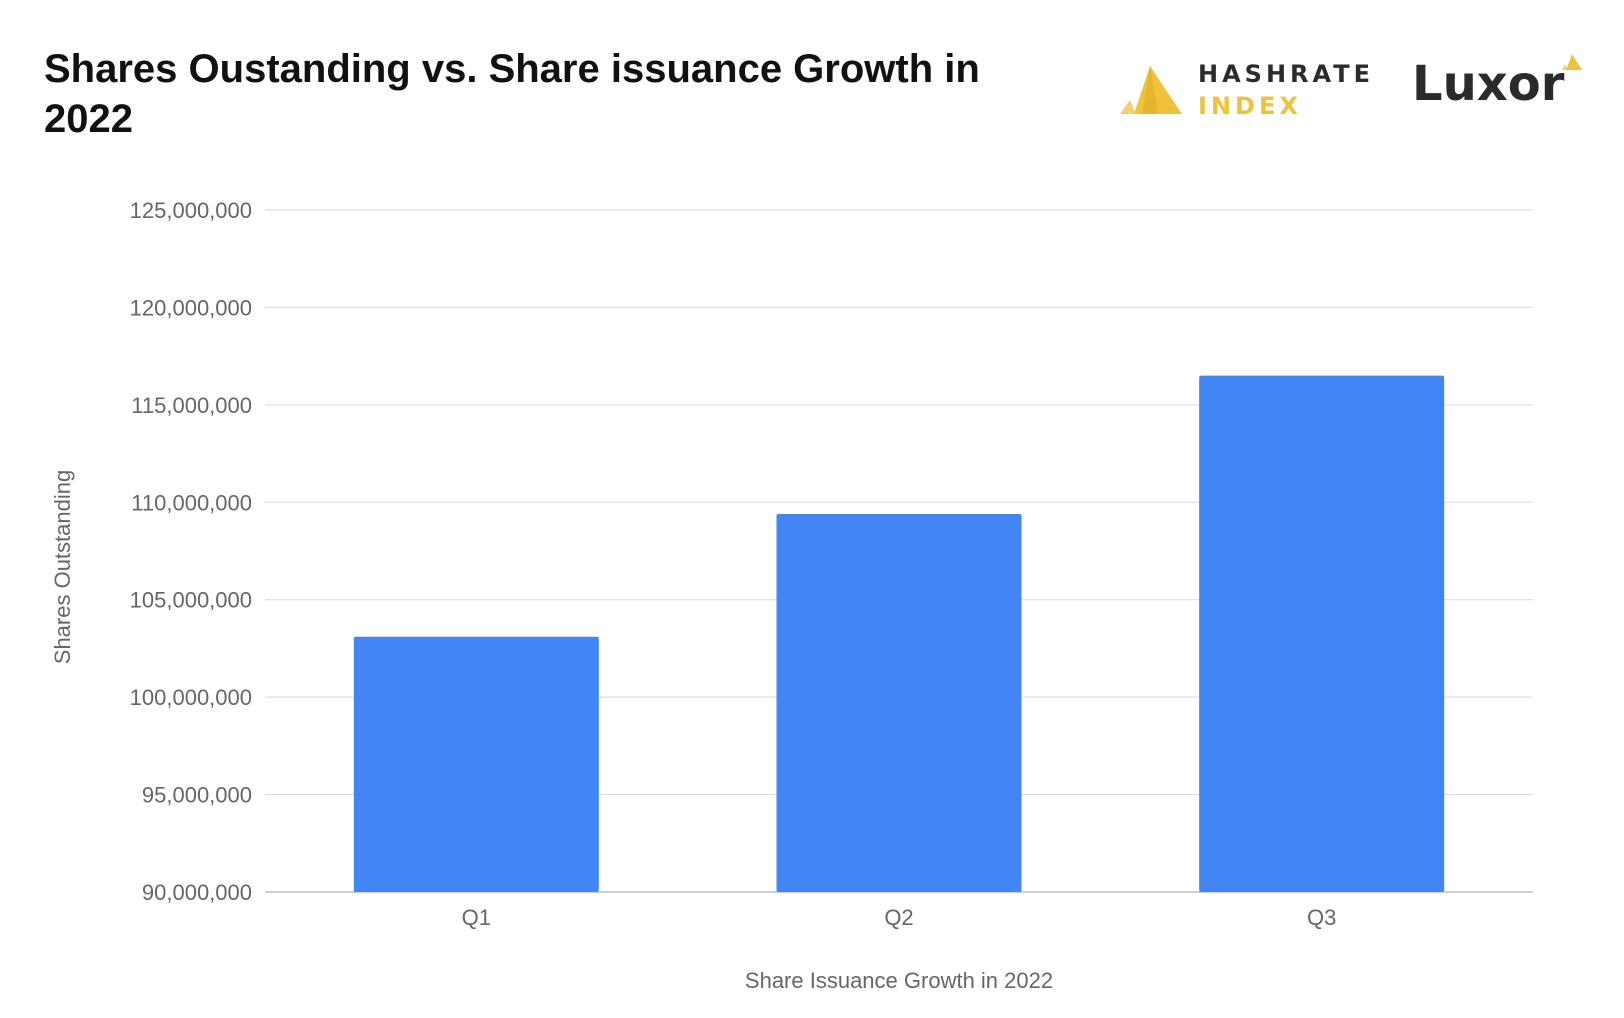  What do you see at coordinates (197, 892) in the screenshot?
I see `y-tick-label: 90,000,000` at bounding box center [197, 892].